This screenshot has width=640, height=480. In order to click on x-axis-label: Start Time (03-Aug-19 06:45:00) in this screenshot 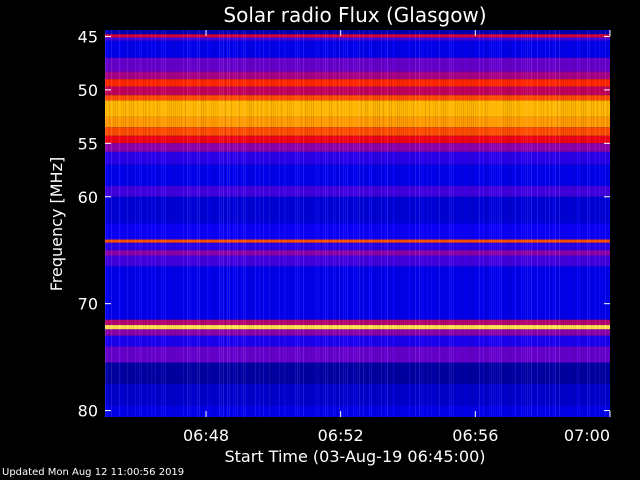, I will do `click(355, 456)`.